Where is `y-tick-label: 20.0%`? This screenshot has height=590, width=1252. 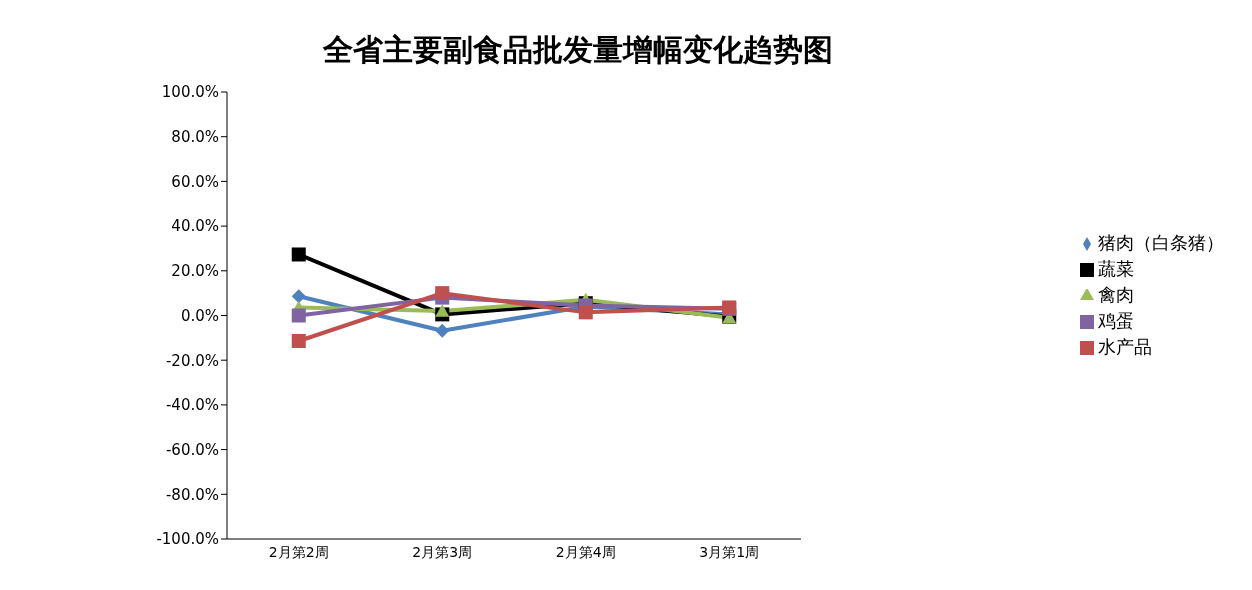
y-tick-label: 20.0% is located at coordinates (195, 271).